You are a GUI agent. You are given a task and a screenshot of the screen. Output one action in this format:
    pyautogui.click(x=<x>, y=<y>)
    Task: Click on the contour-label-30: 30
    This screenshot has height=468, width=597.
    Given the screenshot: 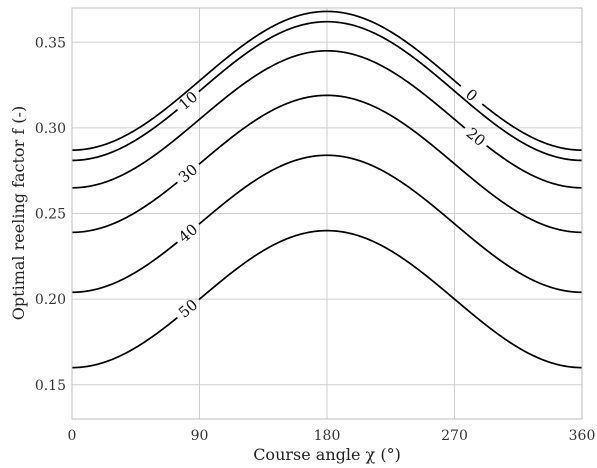 What is the action you would take?
    pyautogui.click(x=188, y=173)
    